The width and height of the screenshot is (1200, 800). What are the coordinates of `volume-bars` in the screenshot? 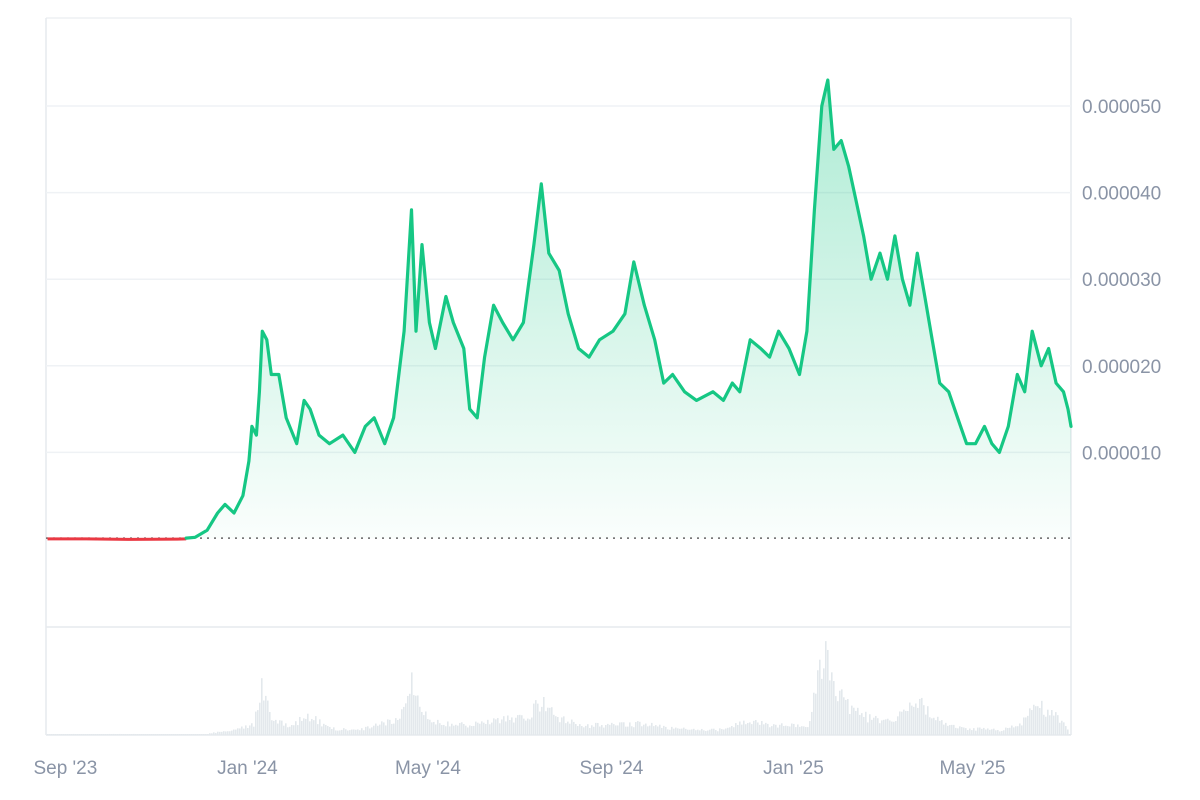 It's located at (559, 688).